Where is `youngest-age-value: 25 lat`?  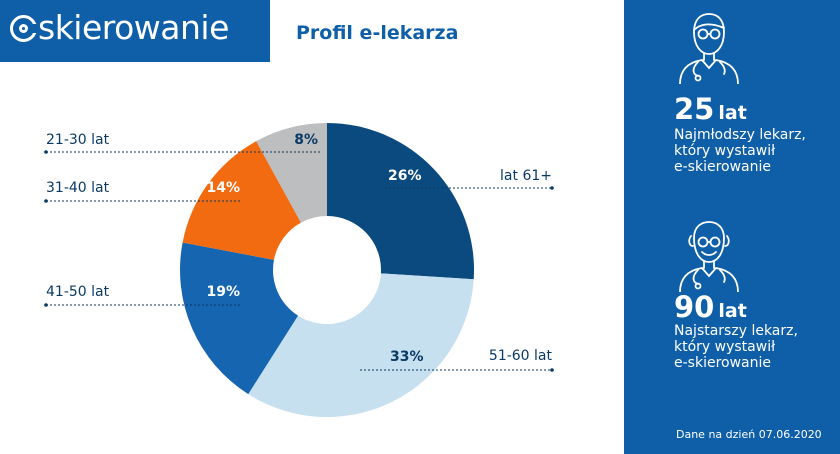 youngest-age-value: 25 lat is located at coordinates (710, 109).